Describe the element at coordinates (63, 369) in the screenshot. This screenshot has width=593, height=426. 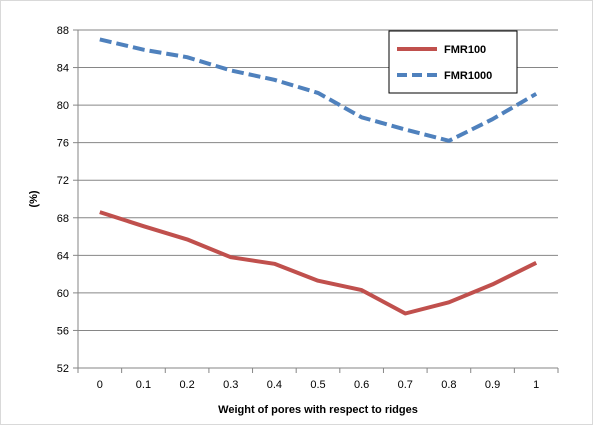
I see `y-tick-label: 52` at that location.